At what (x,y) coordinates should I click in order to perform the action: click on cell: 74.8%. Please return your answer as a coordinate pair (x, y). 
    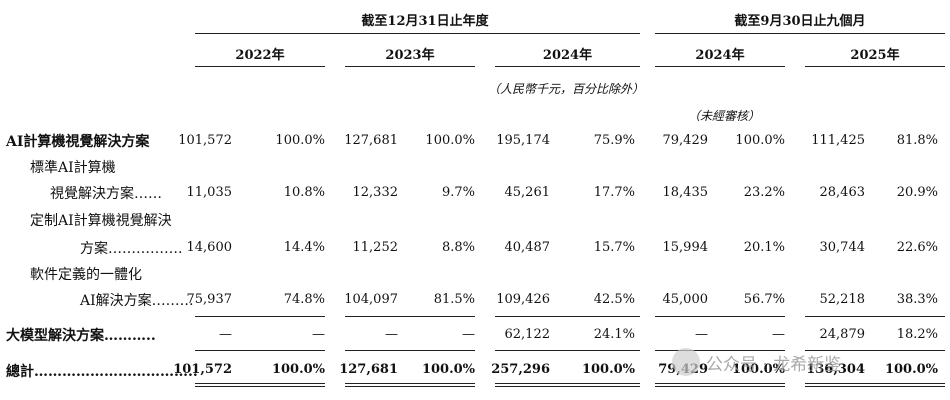
    Looking at the image, I should click on (304, 299).